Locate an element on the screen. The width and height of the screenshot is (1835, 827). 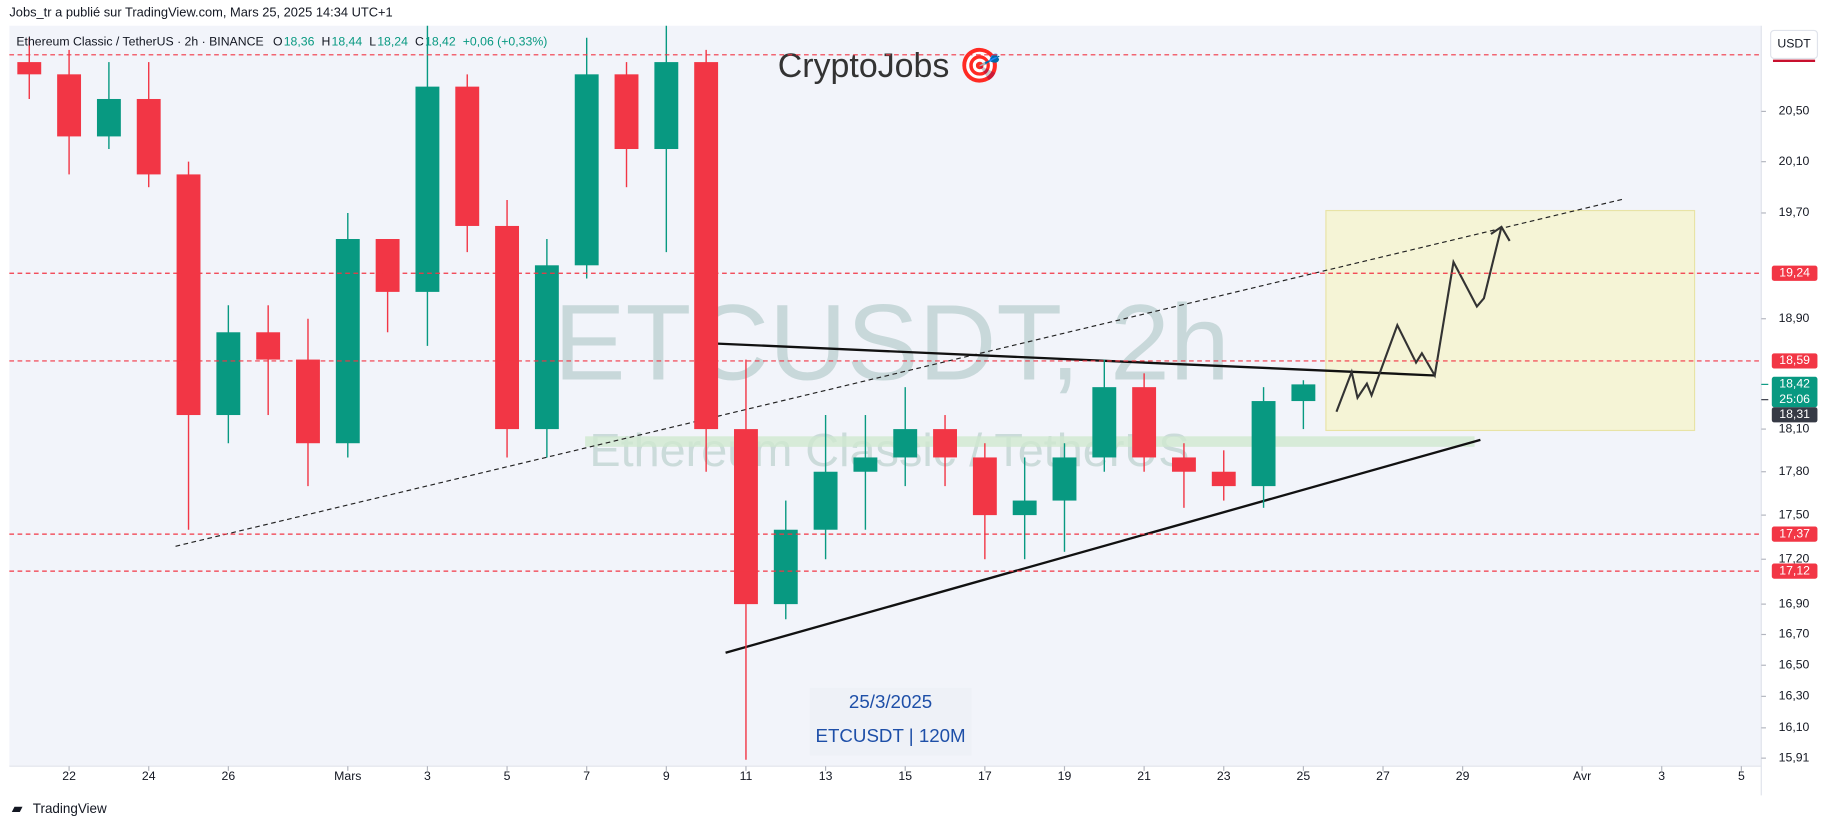
resistance-line is located at coordinates (1066, 359).